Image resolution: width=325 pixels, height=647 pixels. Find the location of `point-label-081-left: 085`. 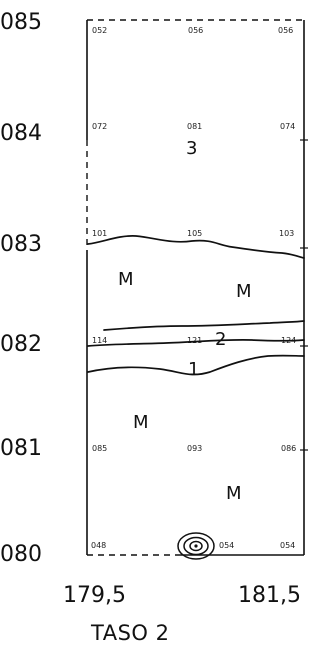

point-label-081-left: 085 is located at coordinates (99, 448).